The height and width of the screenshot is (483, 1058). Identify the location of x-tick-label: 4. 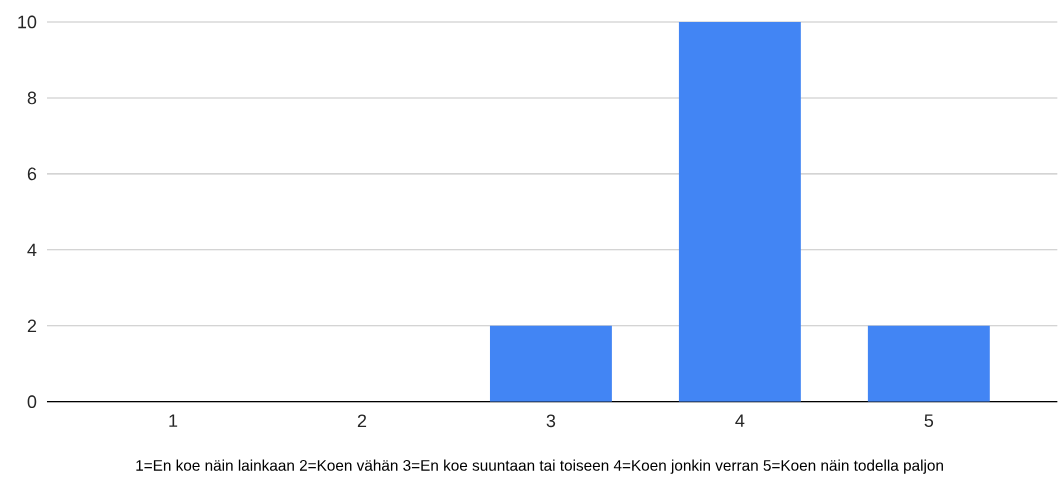
(740, 420).